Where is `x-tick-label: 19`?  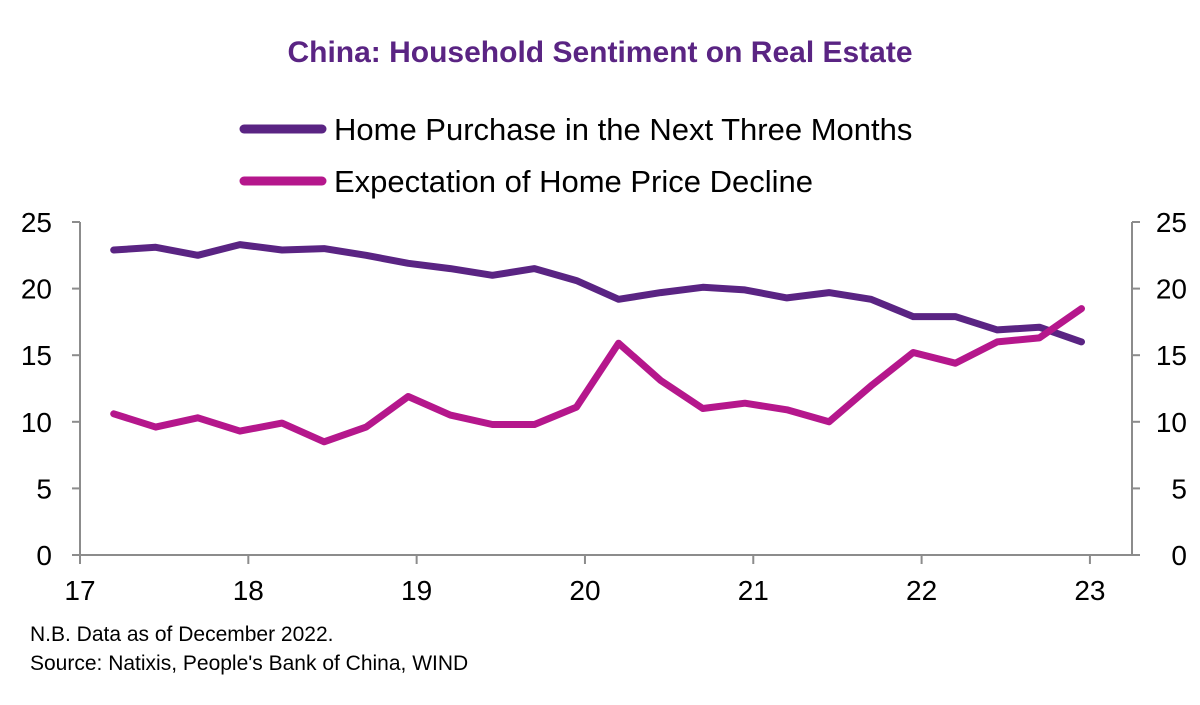
x-tick-label: 19 is located at coordinates (416, 590).